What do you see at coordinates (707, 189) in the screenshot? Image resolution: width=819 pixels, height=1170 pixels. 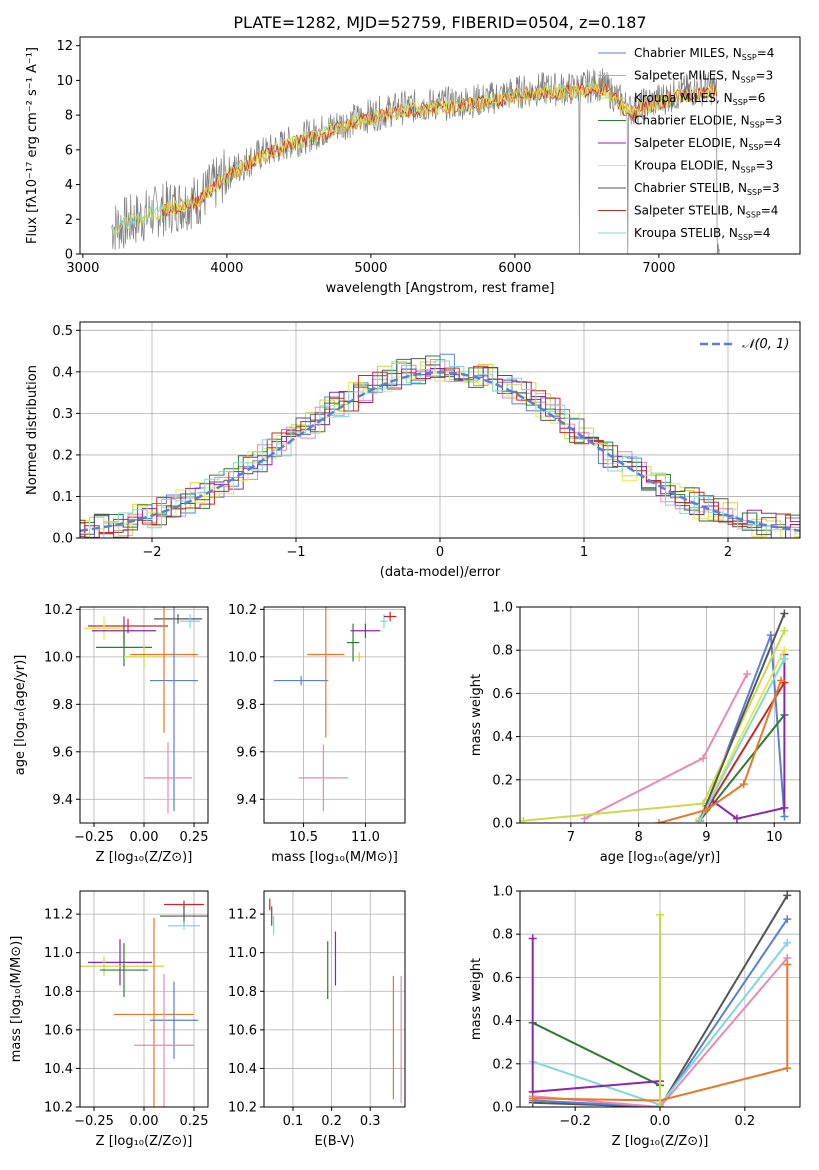 I see `legend-entry: Chabrier STELIB, NSSP=3` at bounding box center [707, 189].